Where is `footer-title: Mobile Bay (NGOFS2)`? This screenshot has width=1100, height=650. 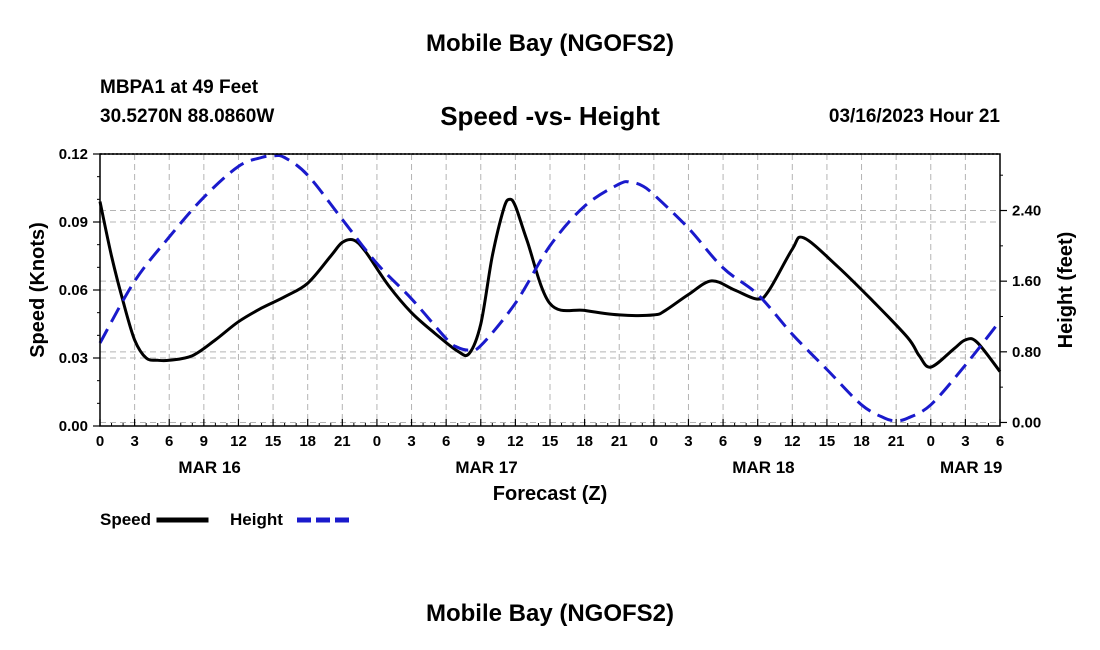 footer-title: Mobile Bay (NGOFS2) is located at coordinates (550, 613).